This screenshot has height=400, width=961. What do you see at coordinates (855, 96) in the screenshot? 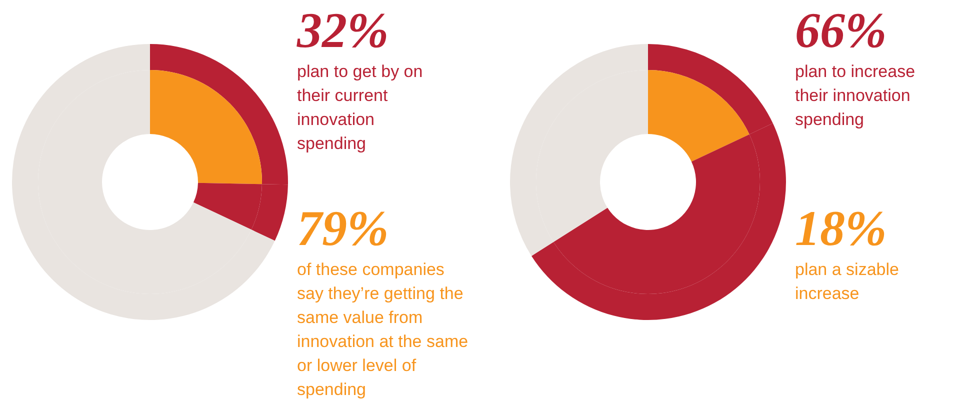
I see `text: plan to increase their innovation spending` at bounding box center [855, 96].